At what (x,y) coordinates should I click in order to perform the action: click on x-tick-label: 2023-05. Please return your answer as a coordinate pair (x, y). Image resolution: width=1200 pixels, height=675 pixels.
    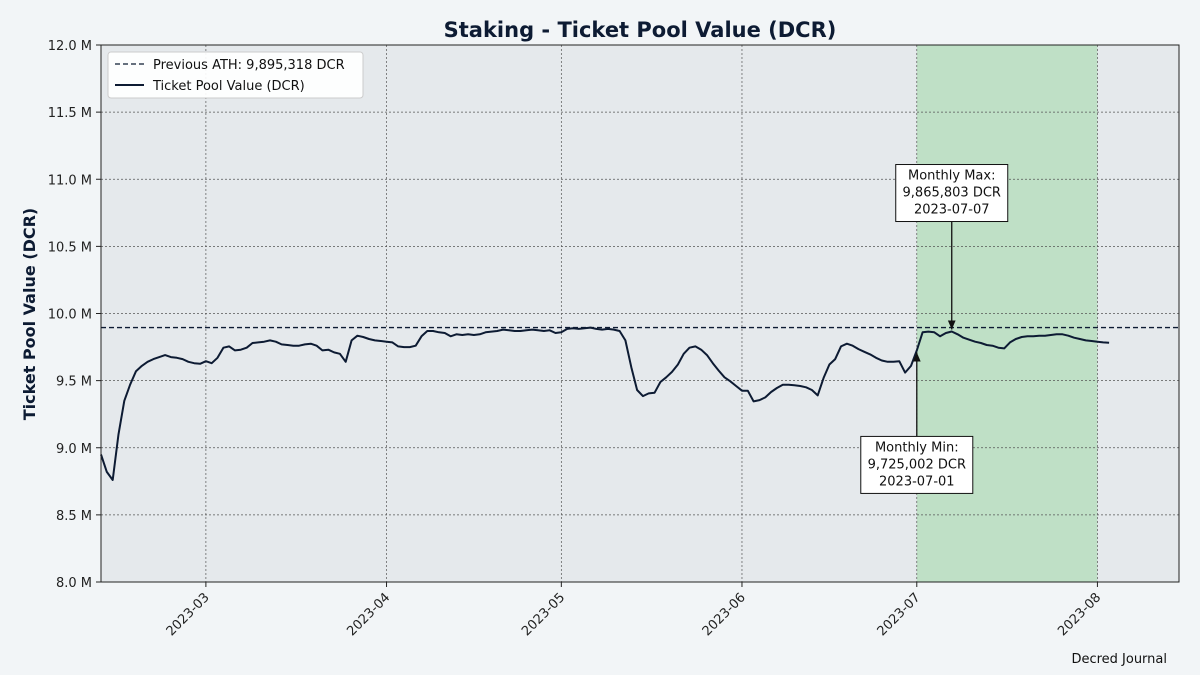
    Looking at the image, I should click on (543, 614).